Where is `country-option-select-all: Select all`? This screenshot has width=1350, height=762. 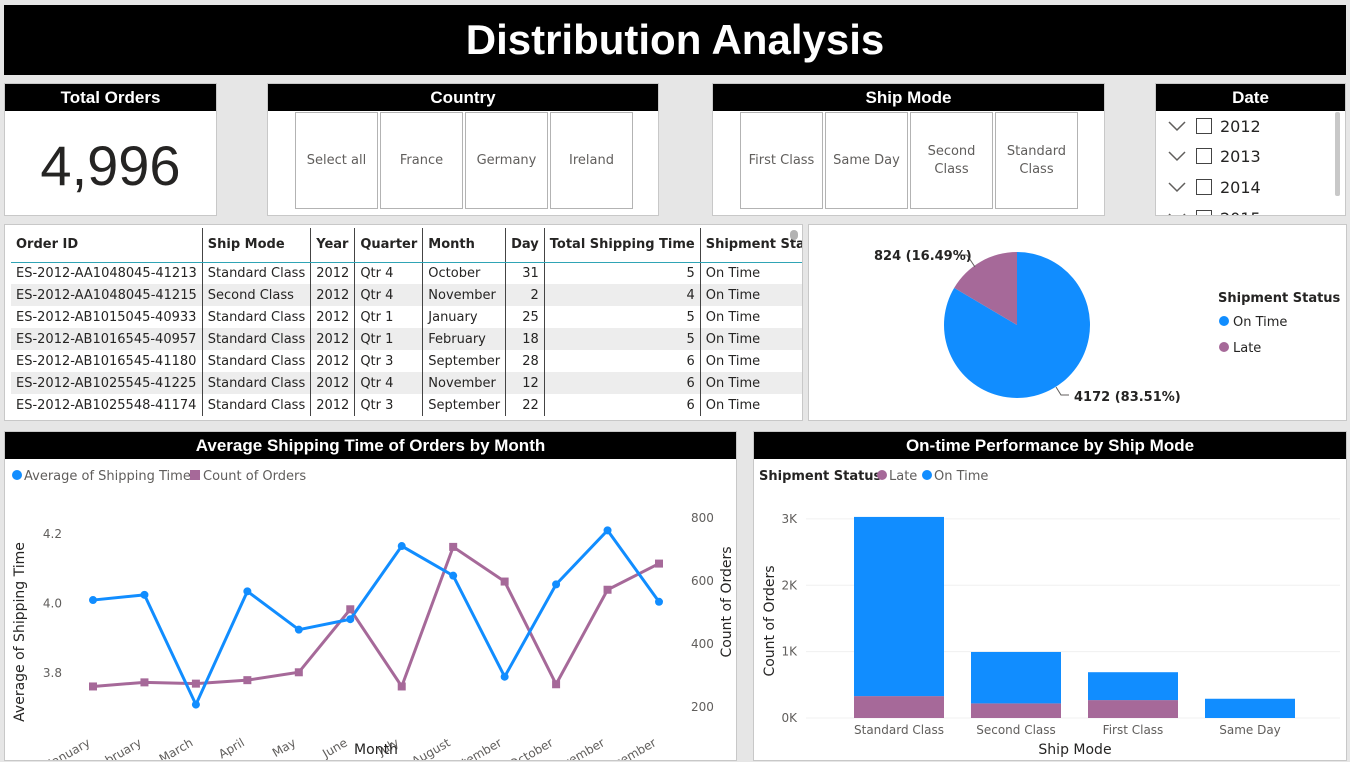 country-option-select-all: Select all is located at coordinates (336, 160).